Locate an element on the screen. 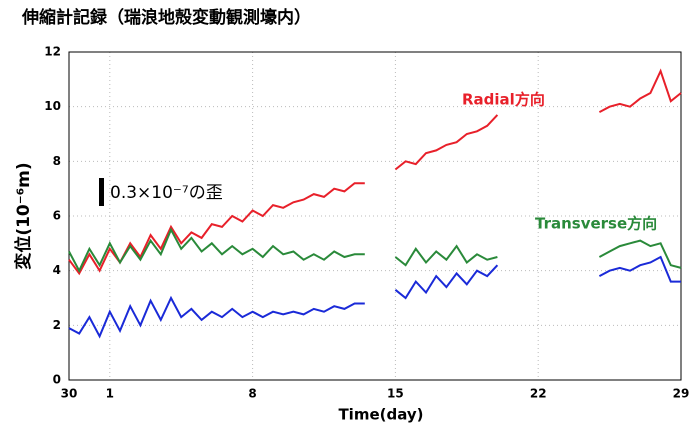 The height and width of the screenshot is (429, 690). y-tick-label: 10 is located at coordinates (52, 106).